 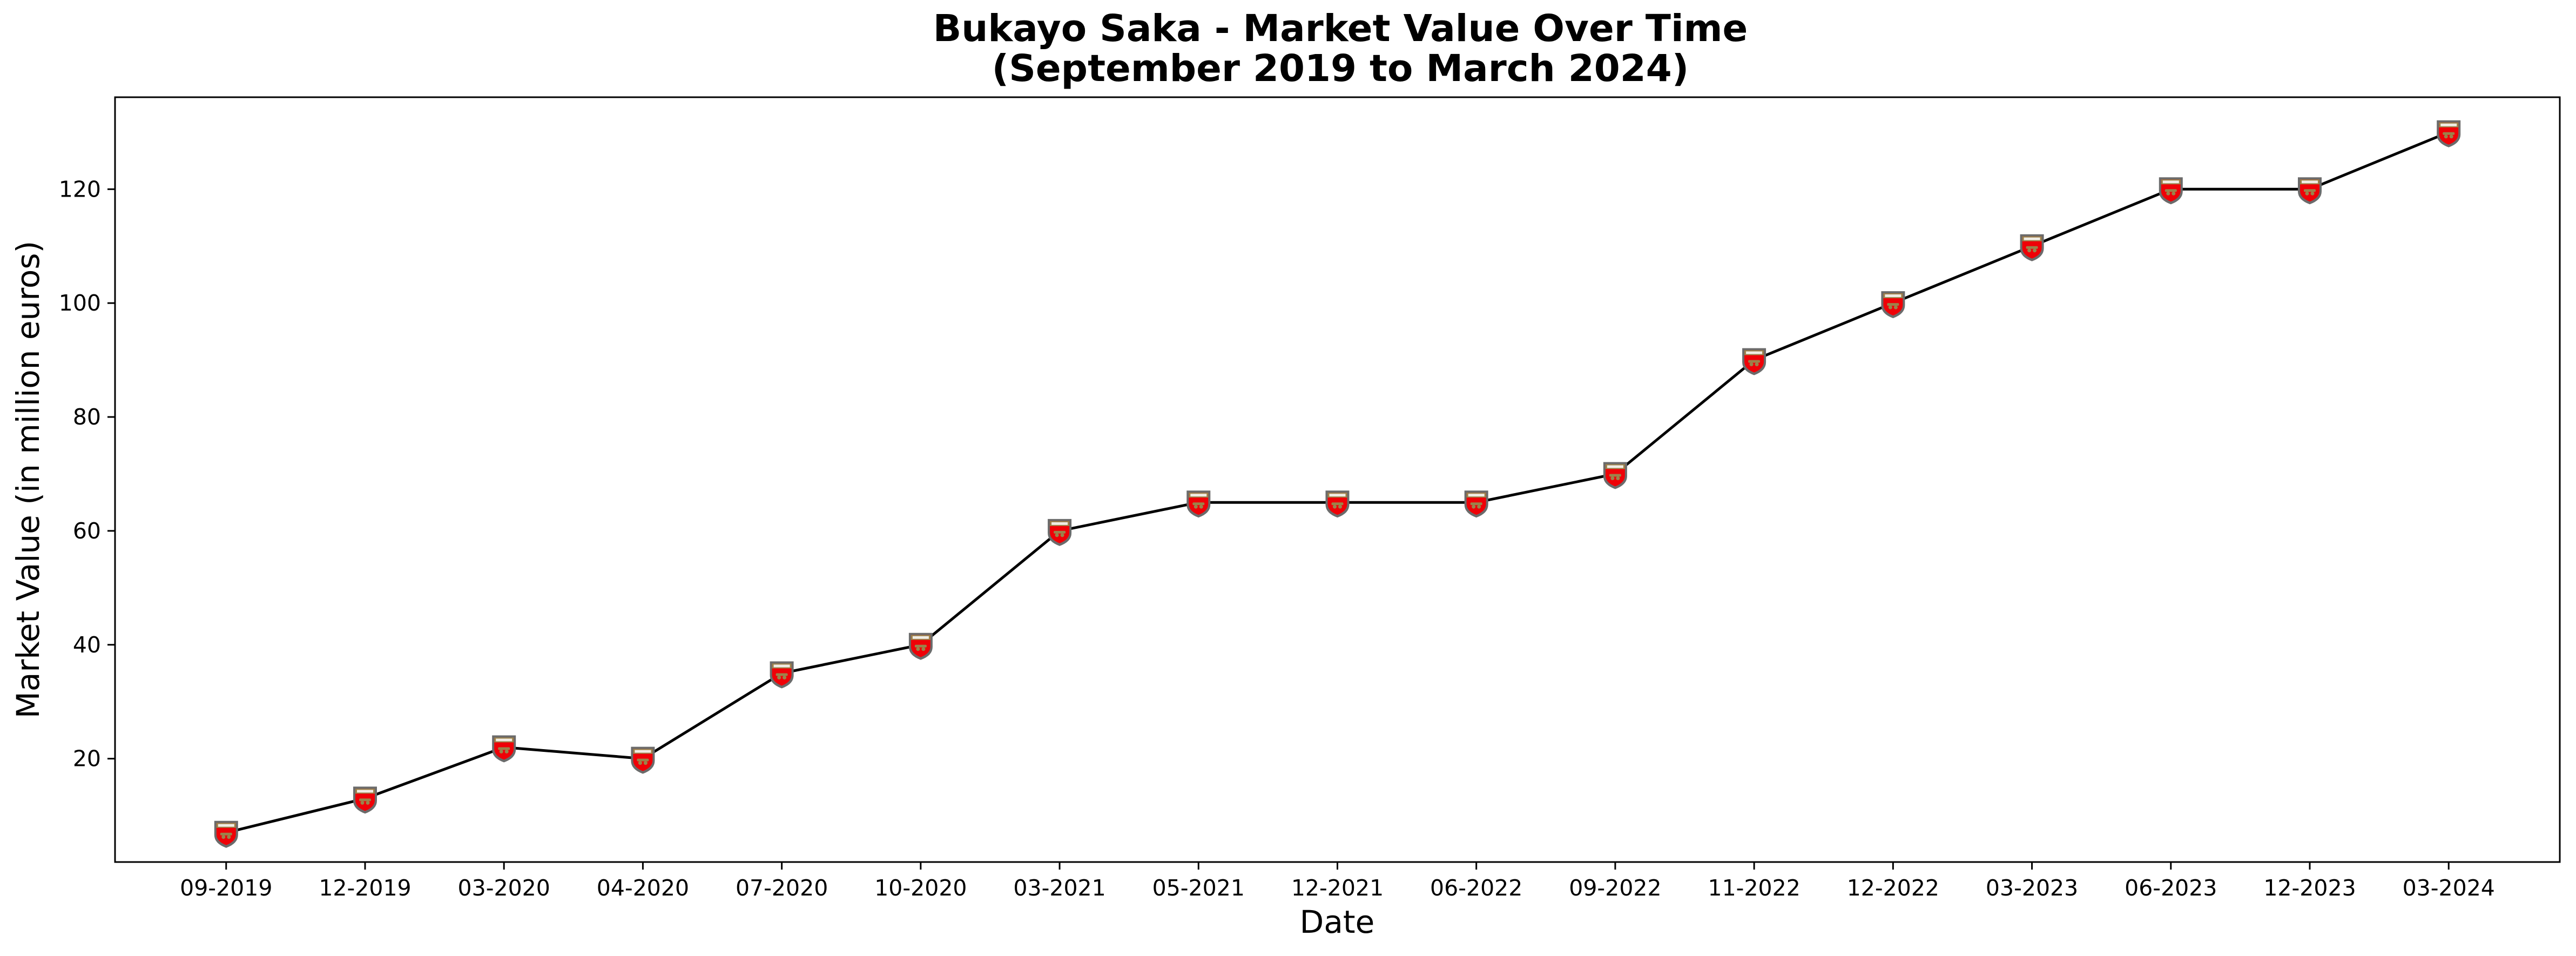 I want to click on x-tick-label: 07-2020, so click(x=782, y=888).